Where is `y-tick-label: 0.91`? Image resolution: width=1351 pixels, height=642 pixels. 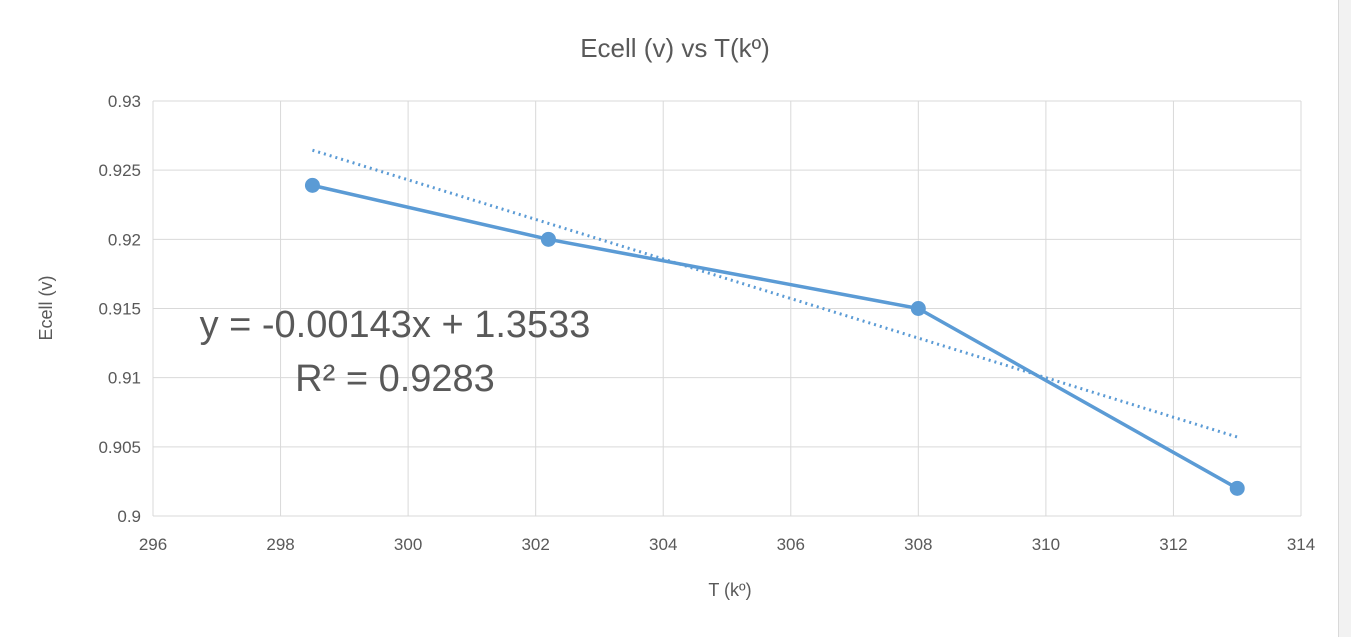 y-tick-label: 0.91 is located at coordinates (124, 378).